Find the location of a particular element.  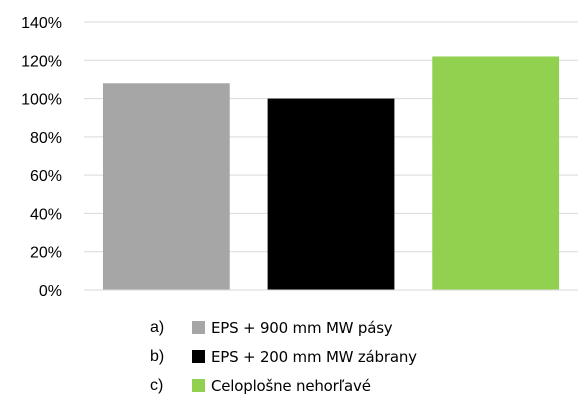

legend-item-a: a) EPS + 900 mm MW pásy is located at coordinates (360, 327).